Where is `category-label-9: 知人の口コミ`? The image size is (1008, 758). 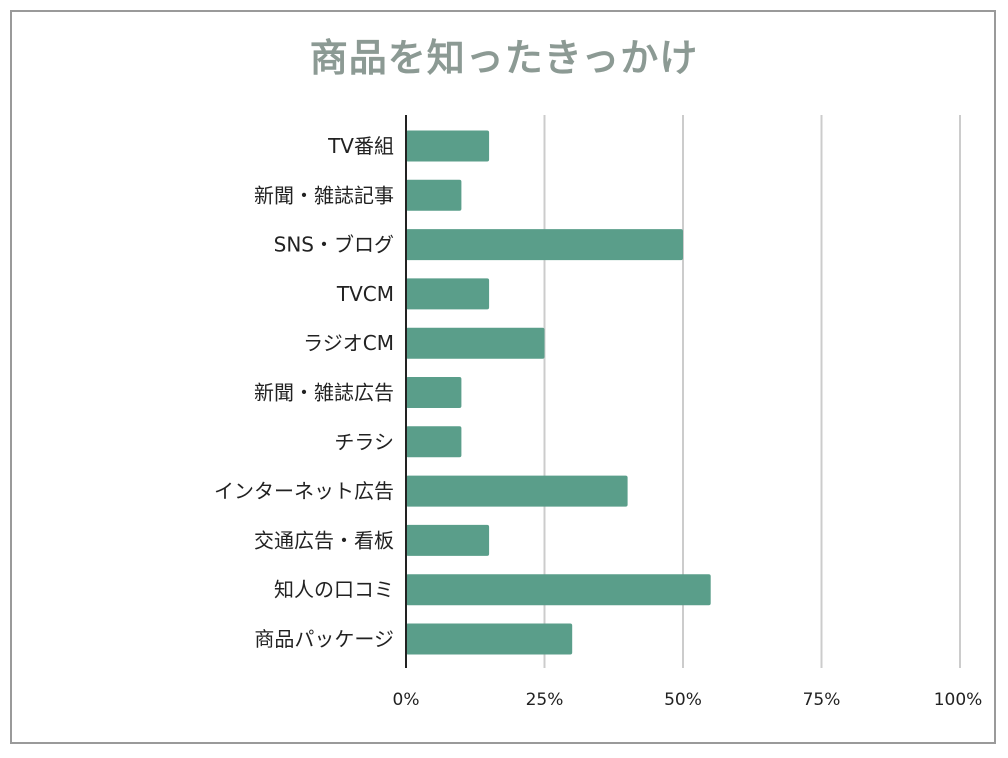
category-label-9: 知人の口コミ is located at coordinates (334, 590).